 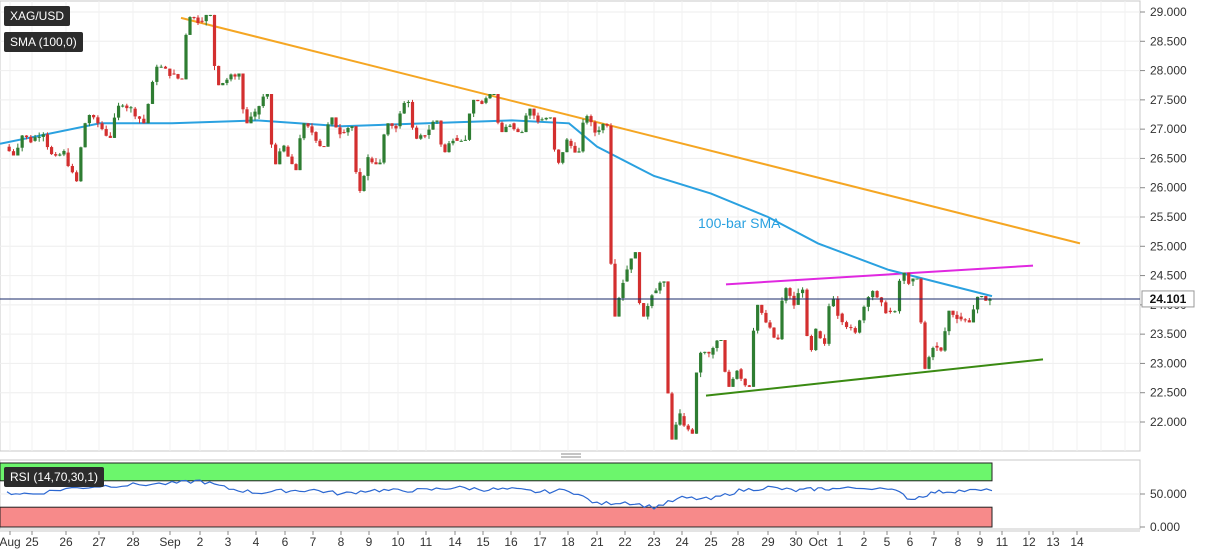 I want to click on rsi-layer, so click(x=570, y=495).